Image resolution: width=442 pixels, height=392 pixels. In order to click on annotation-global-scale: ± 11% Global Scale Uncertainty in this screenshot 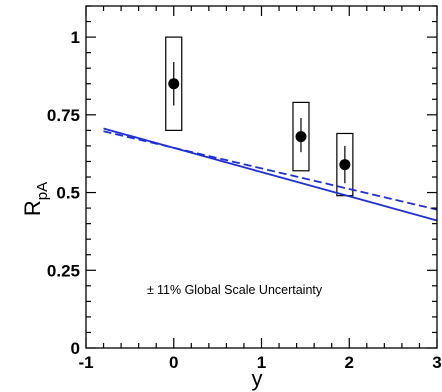, I will do `click(235, 290)`.